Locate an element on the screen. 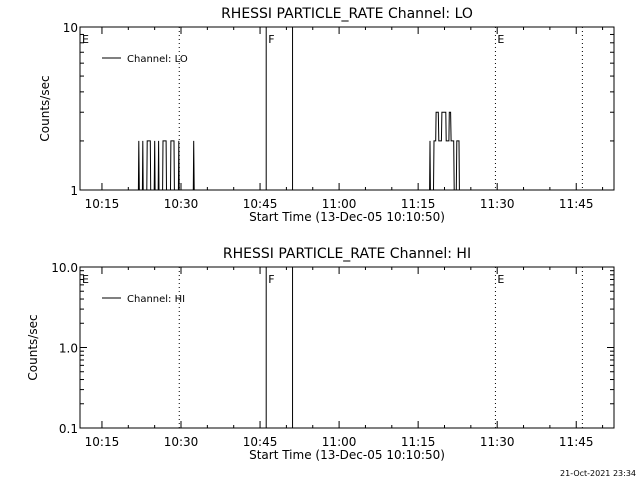  chart-title: RHESSI PARTICLE_RATE Channel: HI is located at coordinates (347, 254).